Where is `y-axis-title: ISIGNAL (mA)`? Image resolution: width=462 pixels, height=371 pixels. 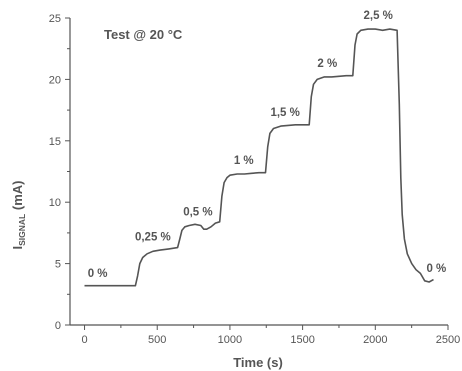
y-axis-title: ISIGNAL (mA) is located at coordinates (18, 215).